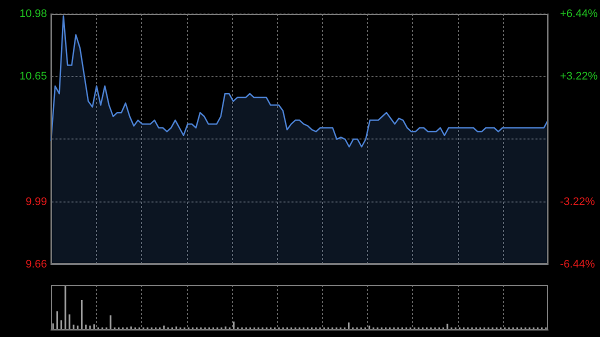 The height and width of the screenshot is (337, 600). What do you see at coordinates (33, 14) in the screenshot?
I see `y-tick-label: 10.98` at bounding box center [33, 14].